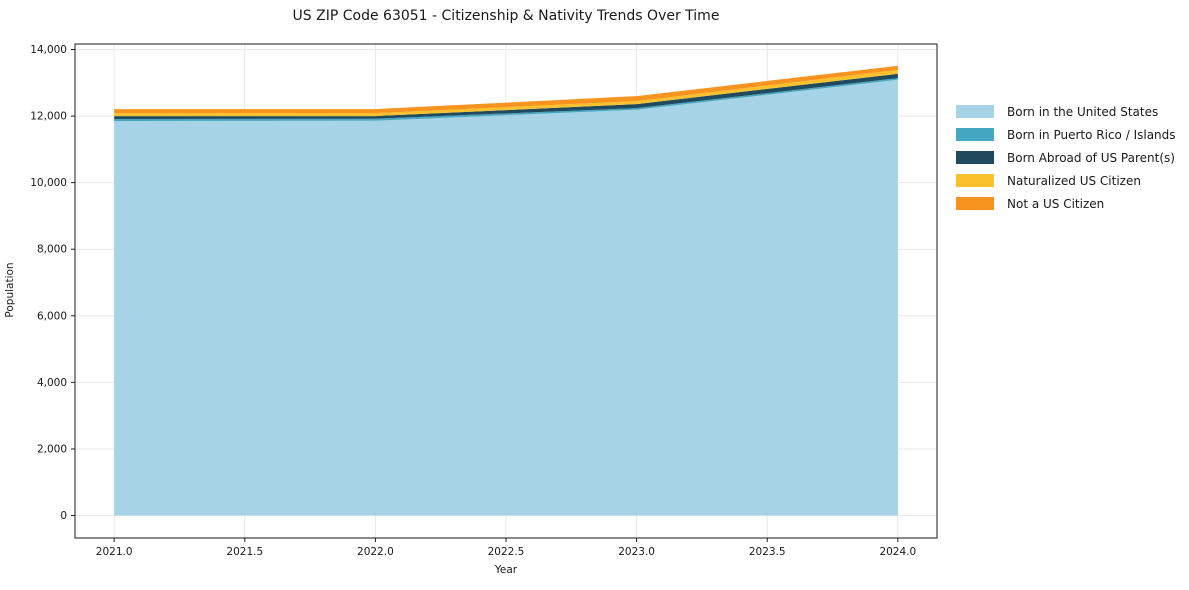  What do you see at coordinates (114, 552) in the screenshot?
I see `x-tick-label: 2021.0` at bounding box center [114, 552].